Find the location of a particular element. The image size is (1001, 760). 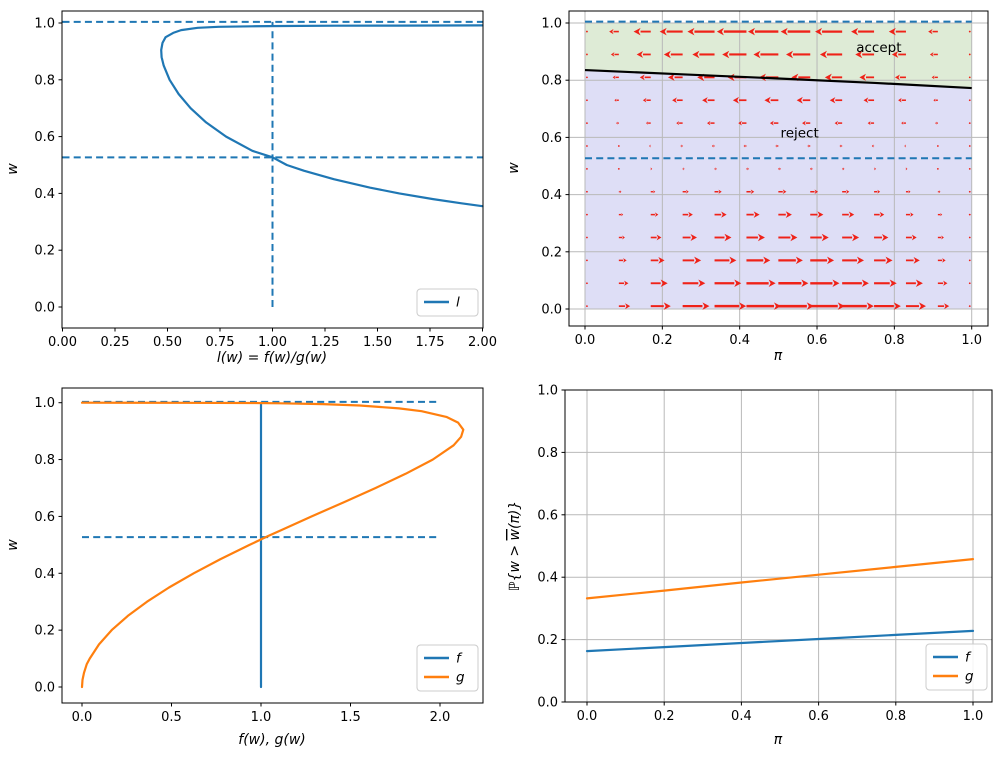

legend-box is located at coordinates (447, 668).